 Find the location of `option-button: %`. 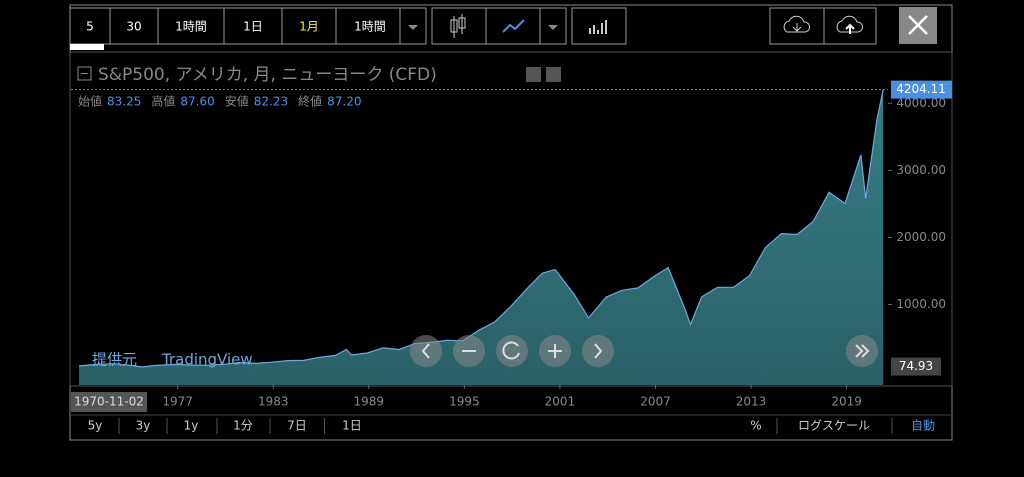

option-button: % is located at coordinates (755, 426).